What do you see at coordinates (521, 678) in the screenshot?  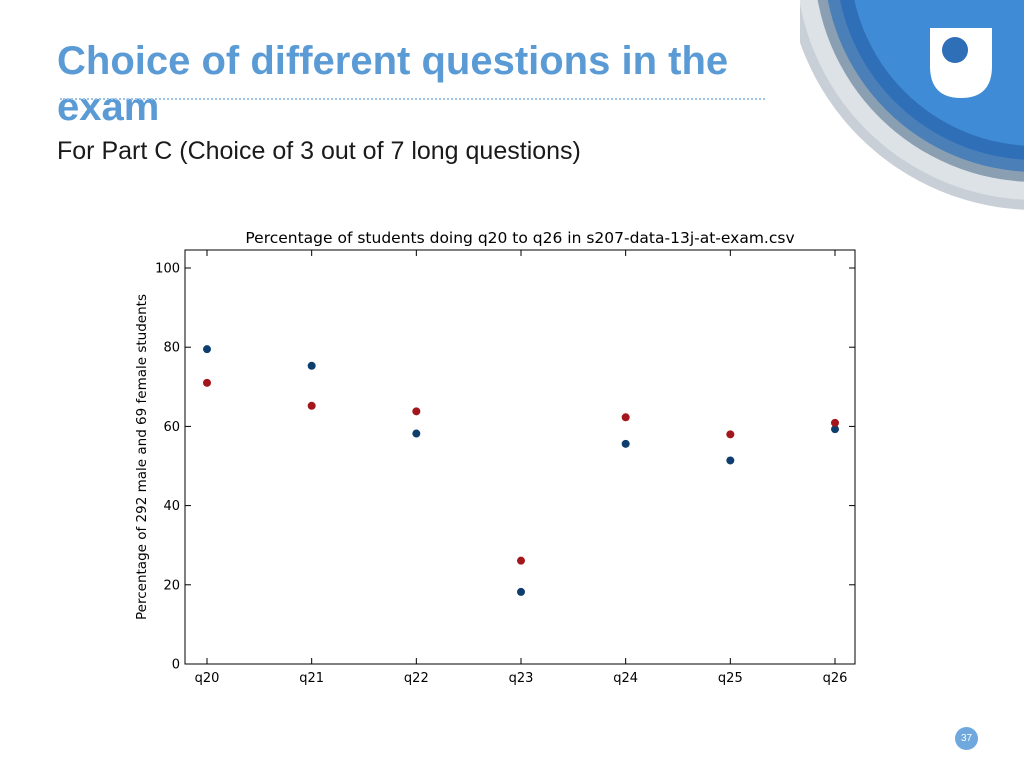 I see `x-tick-label-q23: q23` at bounding box center [521, 678].